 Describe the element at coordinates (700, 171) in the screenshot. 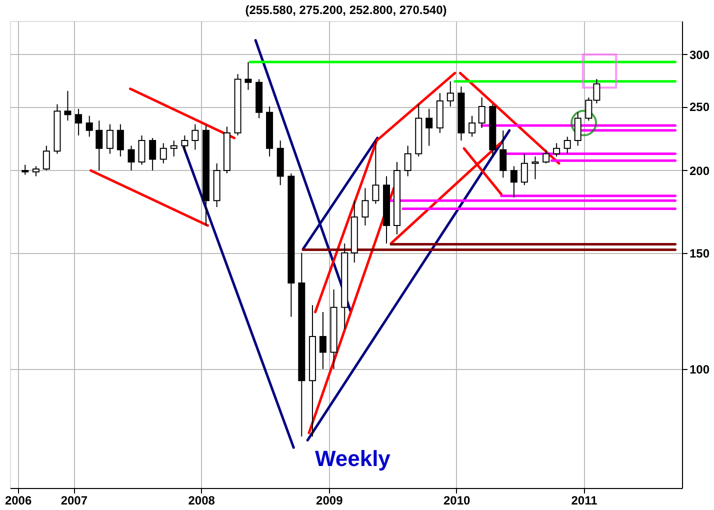

I see `y-tick-label: 200` at that location.